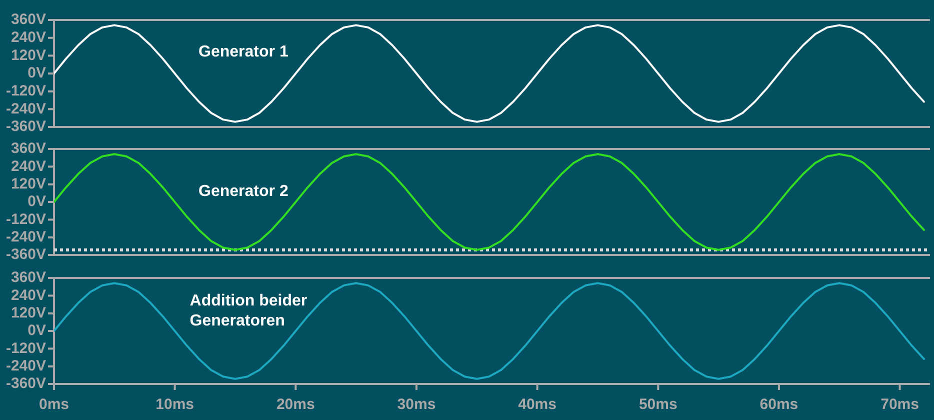 This screenshot has width=934, height=420. What do you see at coordinates (658, 405) in the screenshot?
I see `x-tick-label: 50ms` at bounding box center [658, 405].